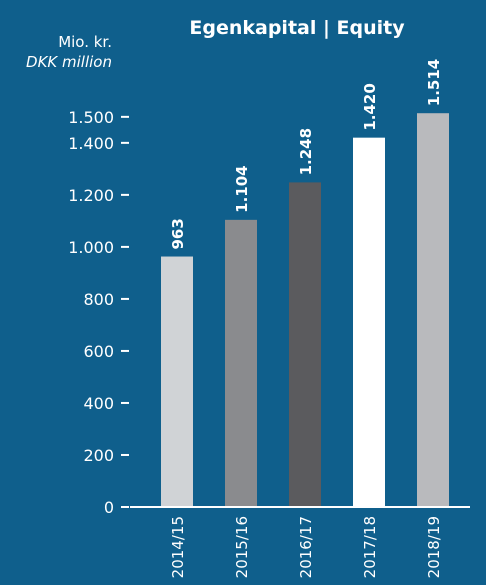 The width and height of the screenshot is (486, 585). What do you see at coordinates (91, 143) in the screenshot?
I see `y-tick-label: 1.400` at bounding box center [91, 143].